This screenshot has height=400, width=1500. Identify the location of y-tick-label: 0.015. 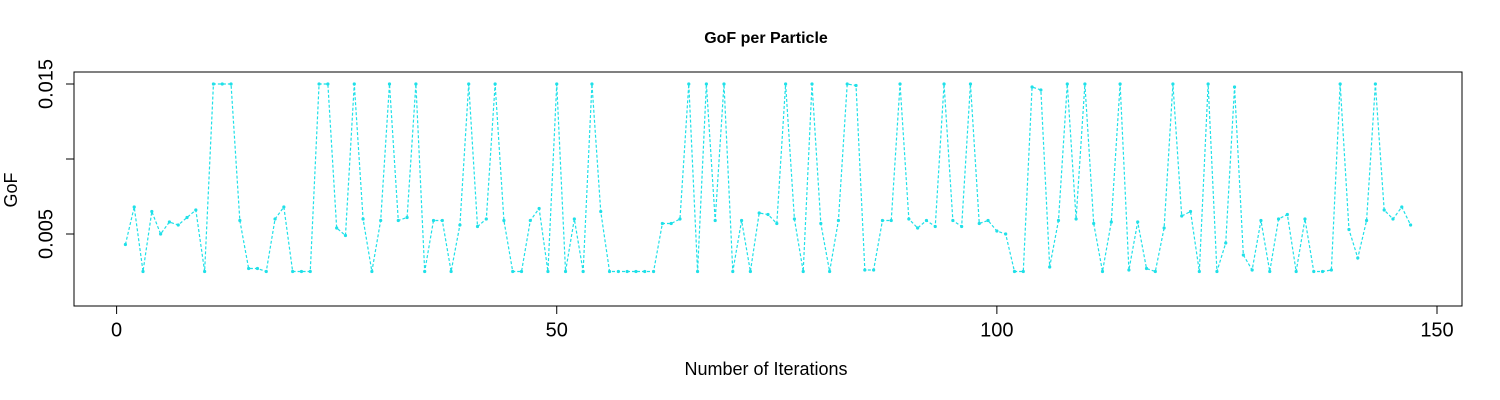
(46, 84).